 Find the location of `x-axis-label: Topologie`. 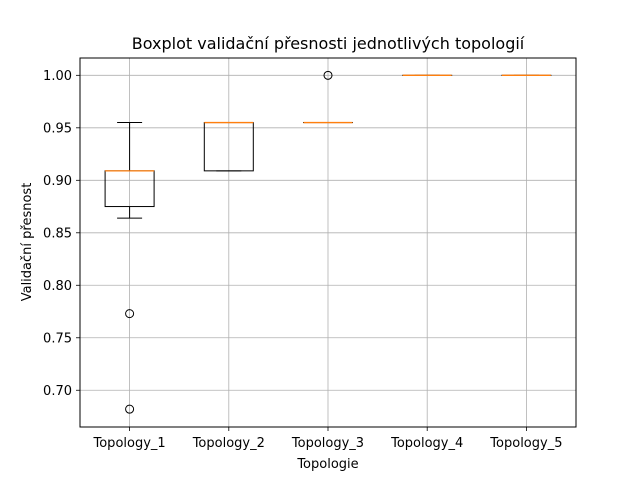

x-axis-label: Topologie is located at coordinates (327, 464).